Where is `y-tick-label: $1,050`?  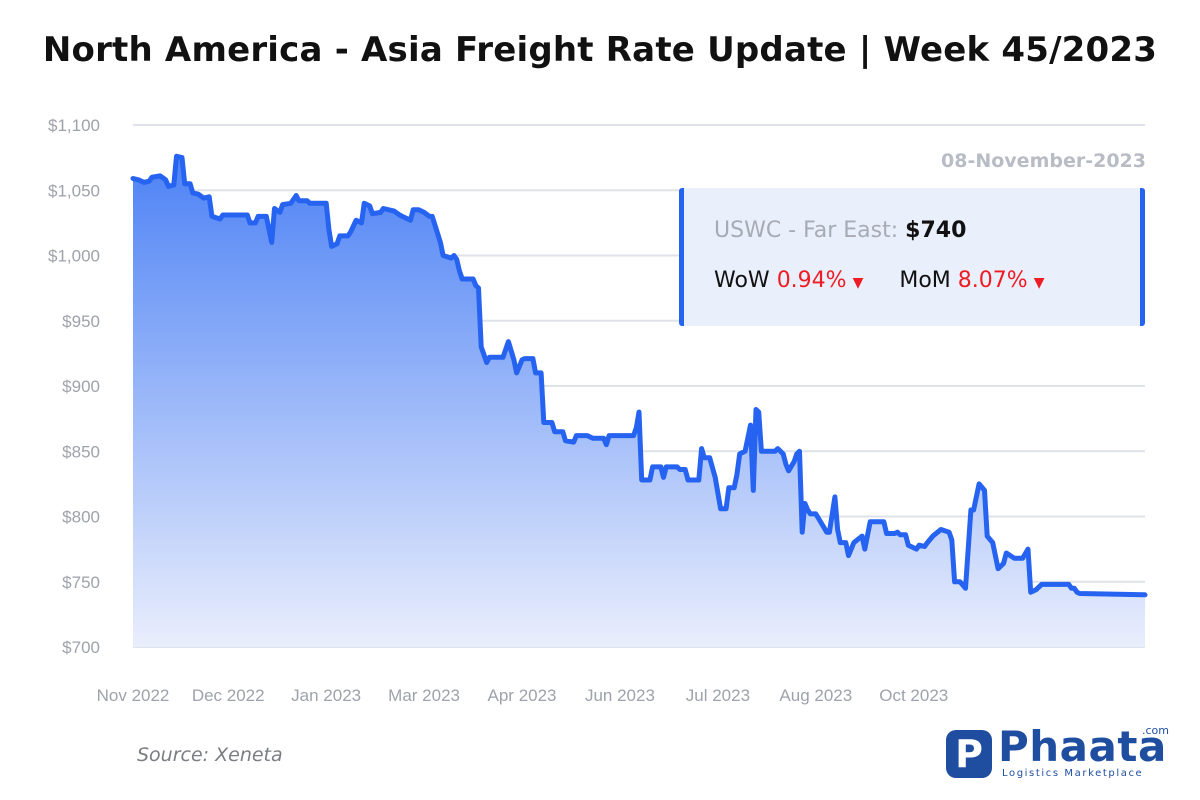 y-tick-label: $1,050 is located at coordinates (74, 190).